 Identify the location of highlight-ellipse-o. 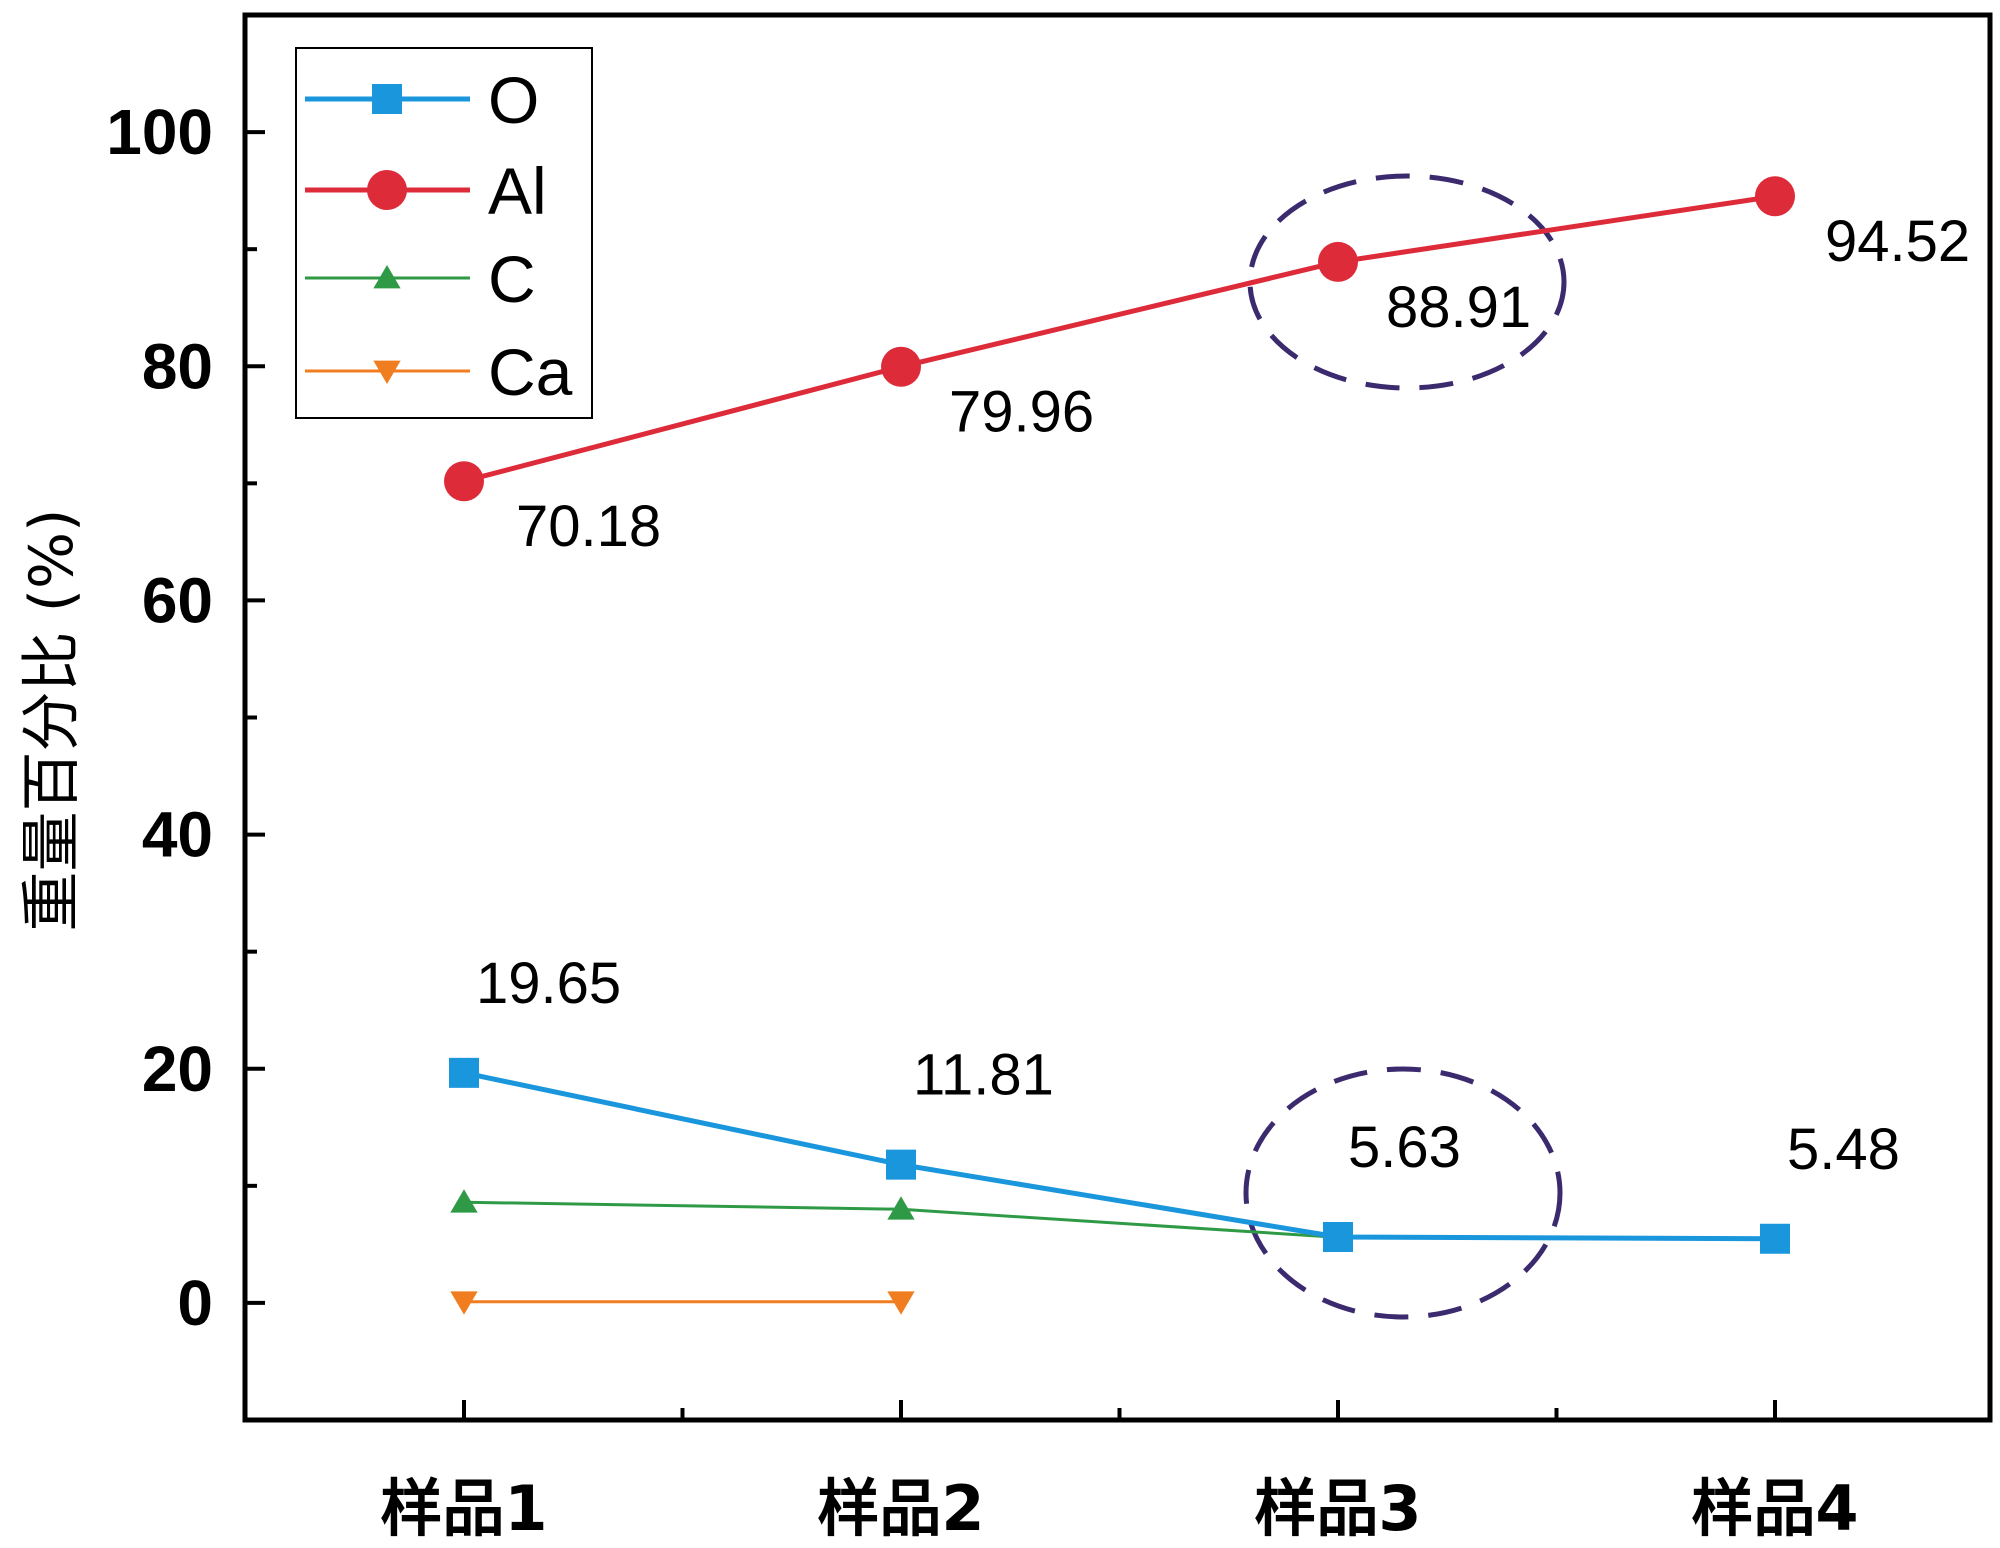
(1403, 1193).